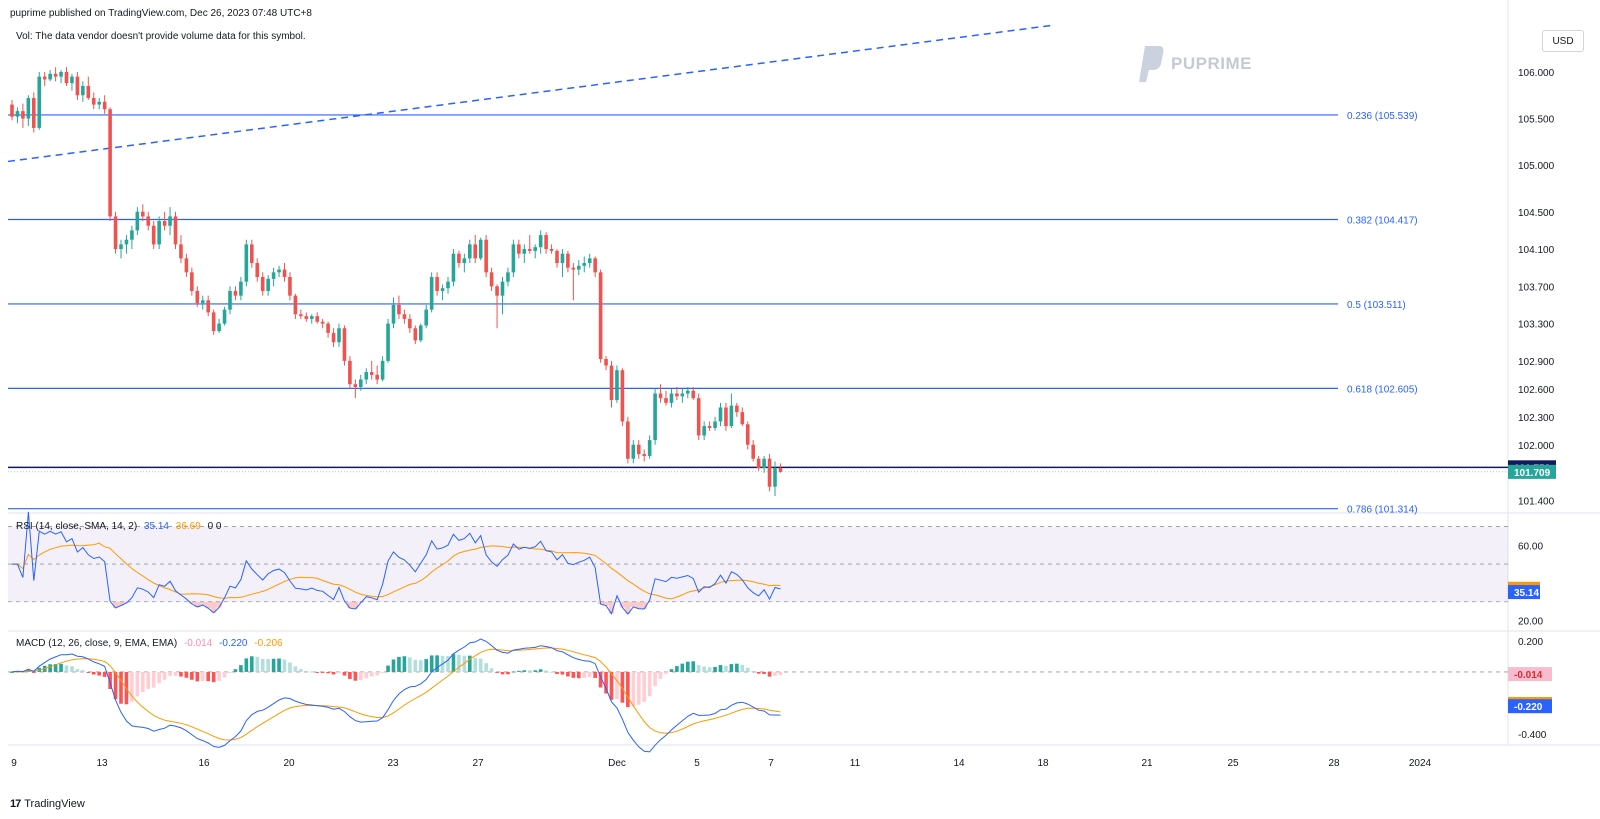  Describe the element at coordinates (1530, 622) in the screenshot. I see `rsi-tick-label: 20.00` at that location.